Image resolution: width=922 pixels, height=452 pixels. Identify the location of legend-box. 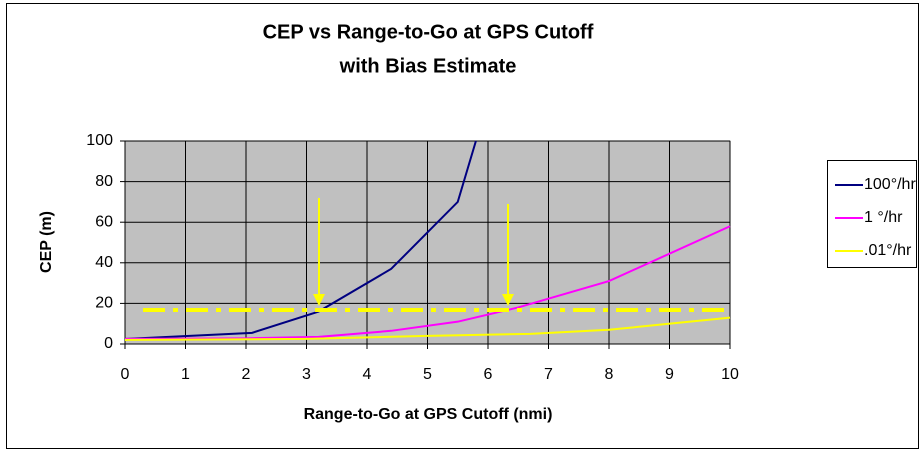
(872, 214).